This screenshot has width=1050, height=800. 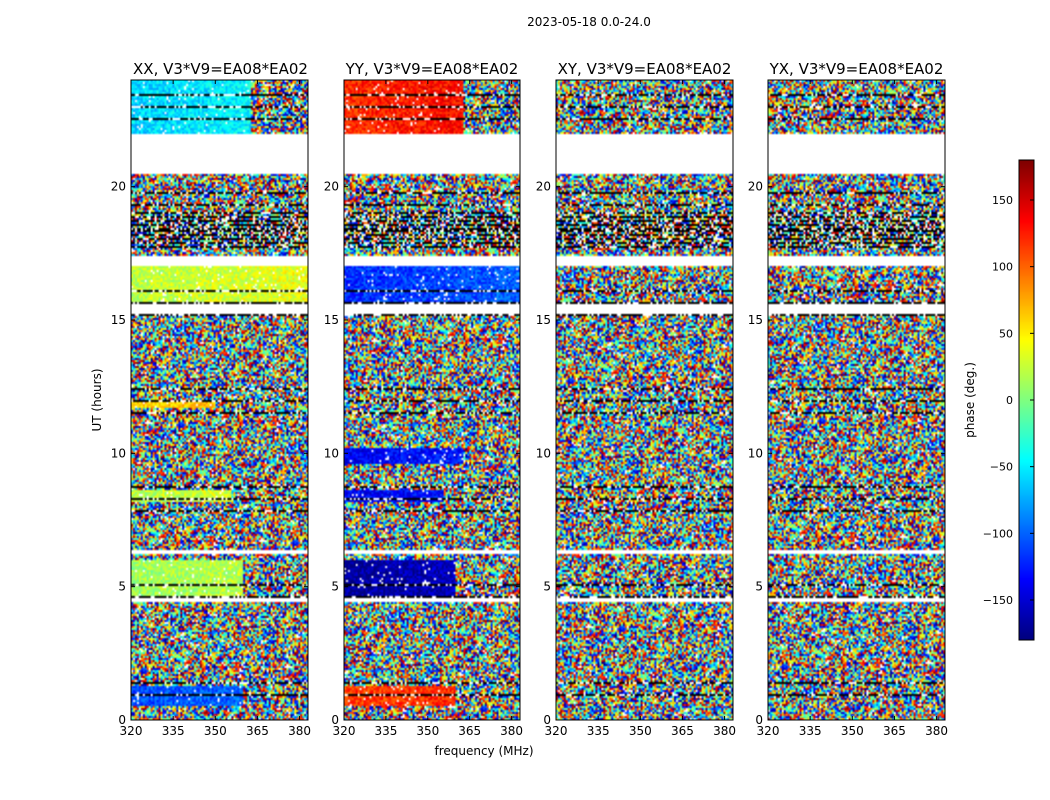 I want to click on colorbar-tick-label: 100, so click(x=1002, y=267).